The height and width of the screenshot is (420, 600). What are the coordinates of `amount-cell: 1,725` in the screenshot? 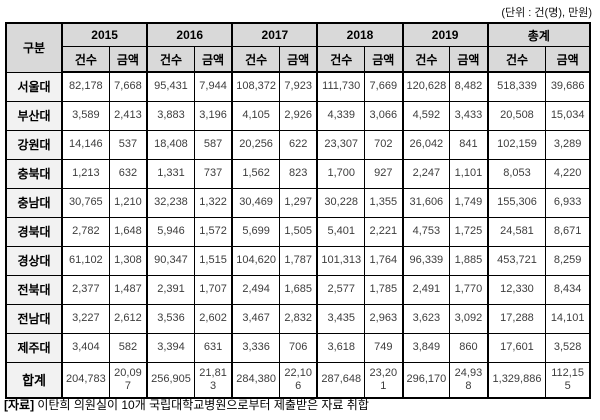 It's located at (469, 231).